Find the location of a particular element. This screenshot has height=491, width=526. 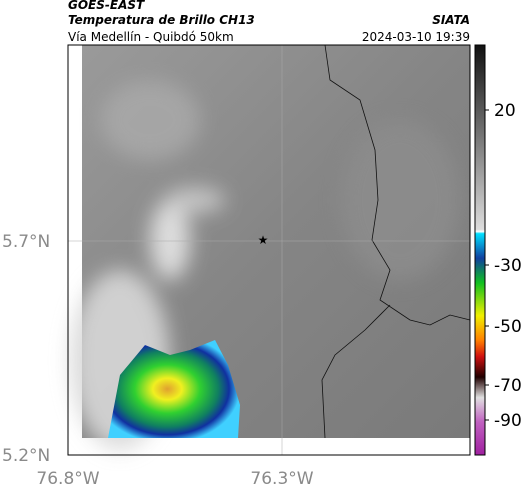

source: GOES-EAST is located at coordinates (106, 6).